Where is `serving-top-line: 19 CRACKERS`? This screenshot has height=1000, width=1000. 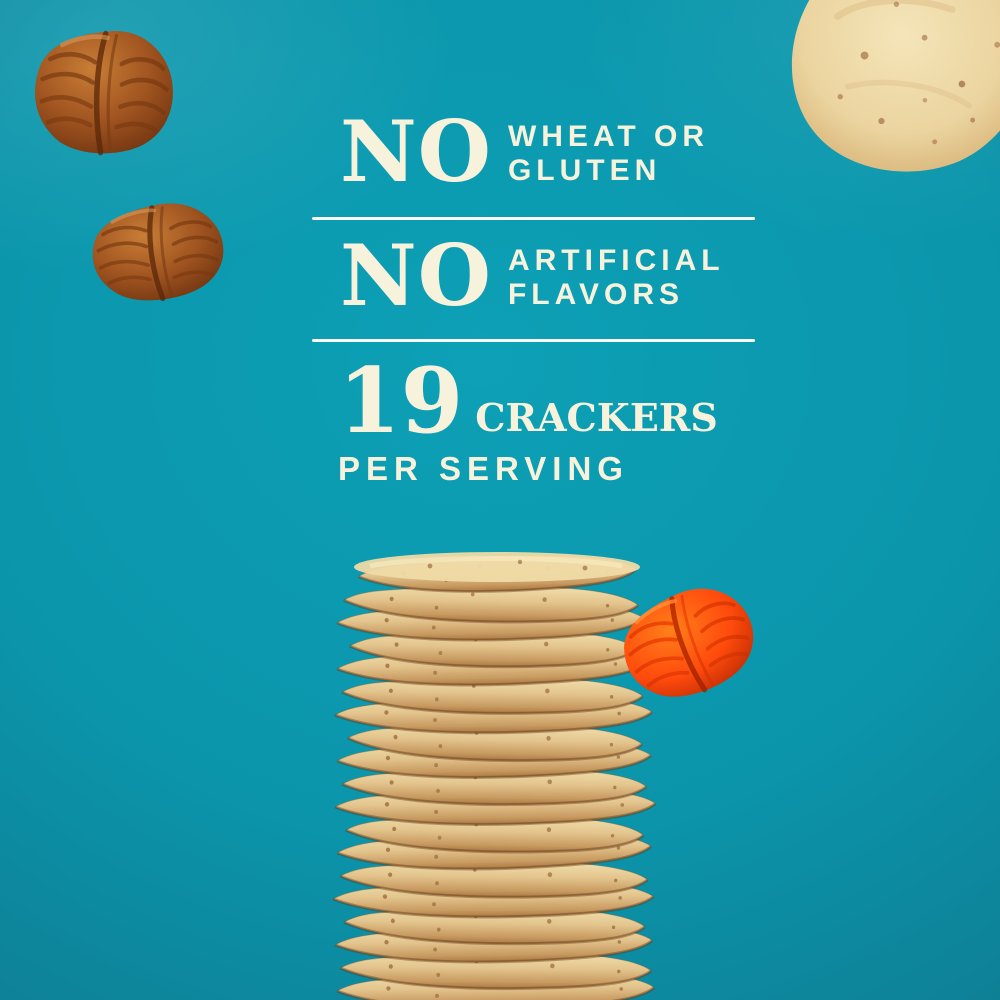
serving-top-line: 19 CRACKERS is located at coordinates (528, 401).